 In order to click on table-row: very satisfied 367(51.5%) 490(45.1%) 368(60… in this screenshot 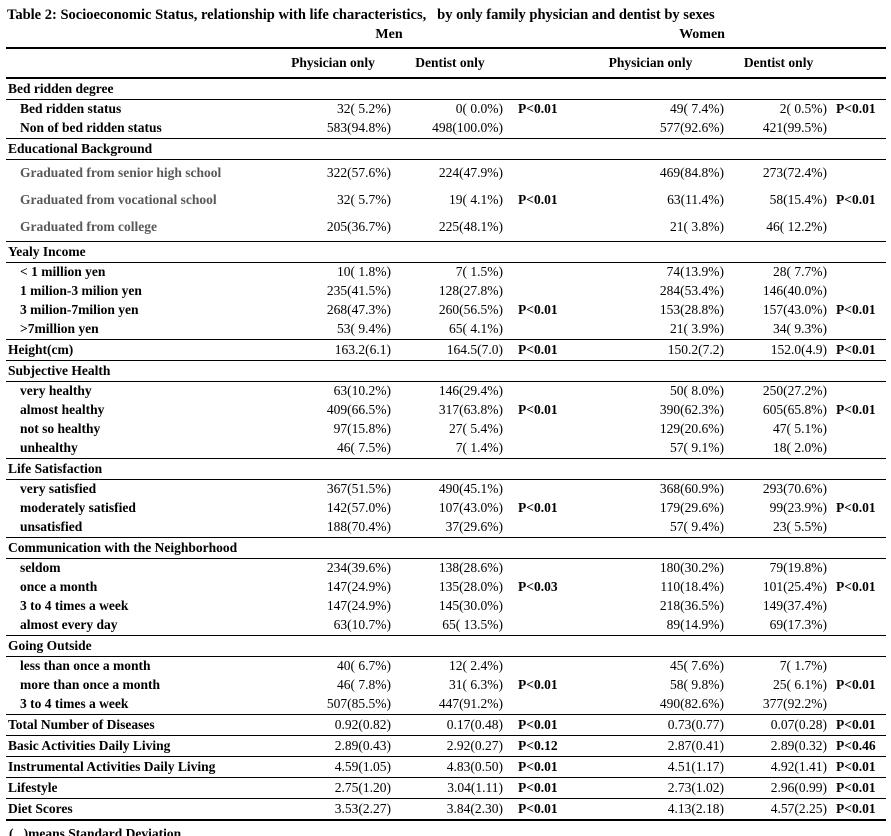, I will do `click(446, 489)`.